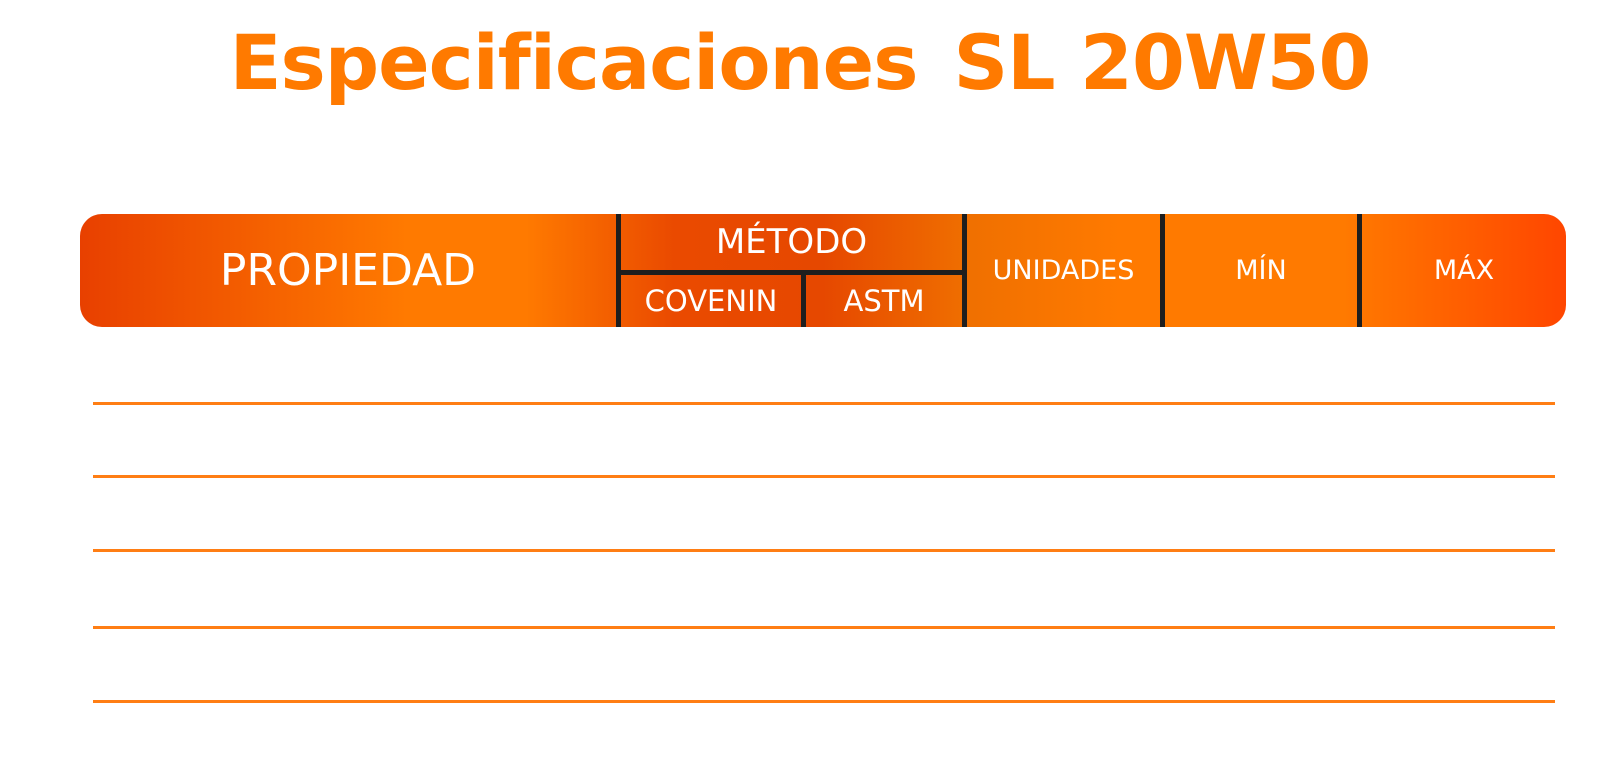 This screenshot has height=762, width=1600. I want to click on header-max: MÁX, so click(1464, 270).